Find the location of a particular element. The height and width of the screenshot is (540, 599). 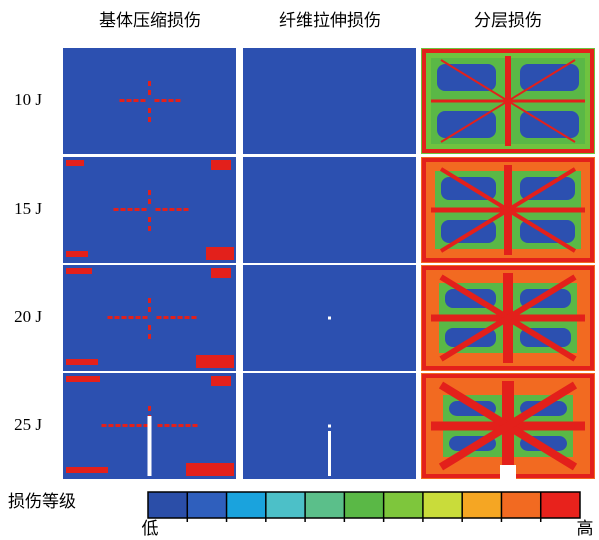

legend-low: 低 is located at coordinates (150, 528).